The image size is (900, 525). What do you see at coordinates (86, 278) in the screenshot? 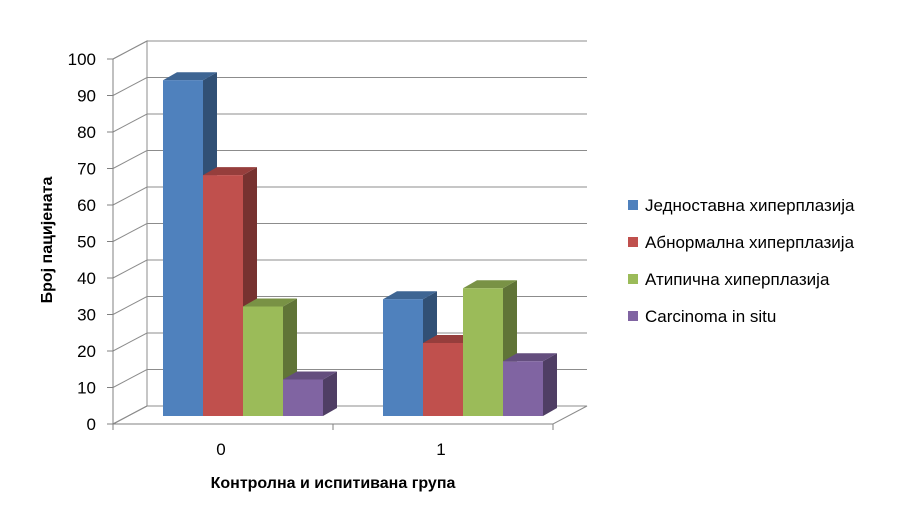
I see `y-tick-label: 40` at bounding box center [86, 278].